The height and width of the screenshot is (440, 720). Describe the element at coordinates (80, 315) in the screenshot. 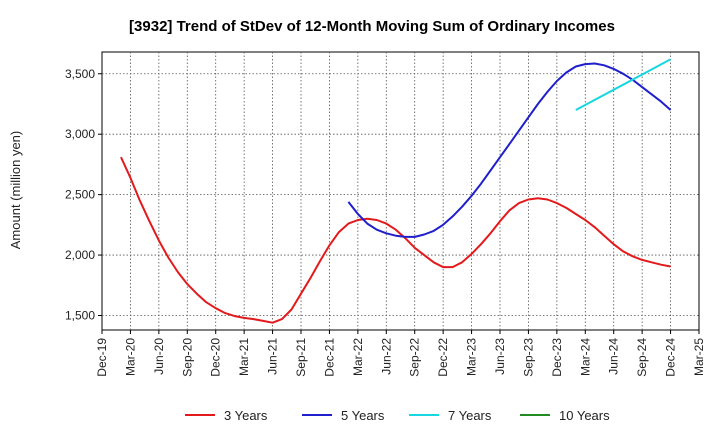

I see `y-tick-label: 1,500` at that location.